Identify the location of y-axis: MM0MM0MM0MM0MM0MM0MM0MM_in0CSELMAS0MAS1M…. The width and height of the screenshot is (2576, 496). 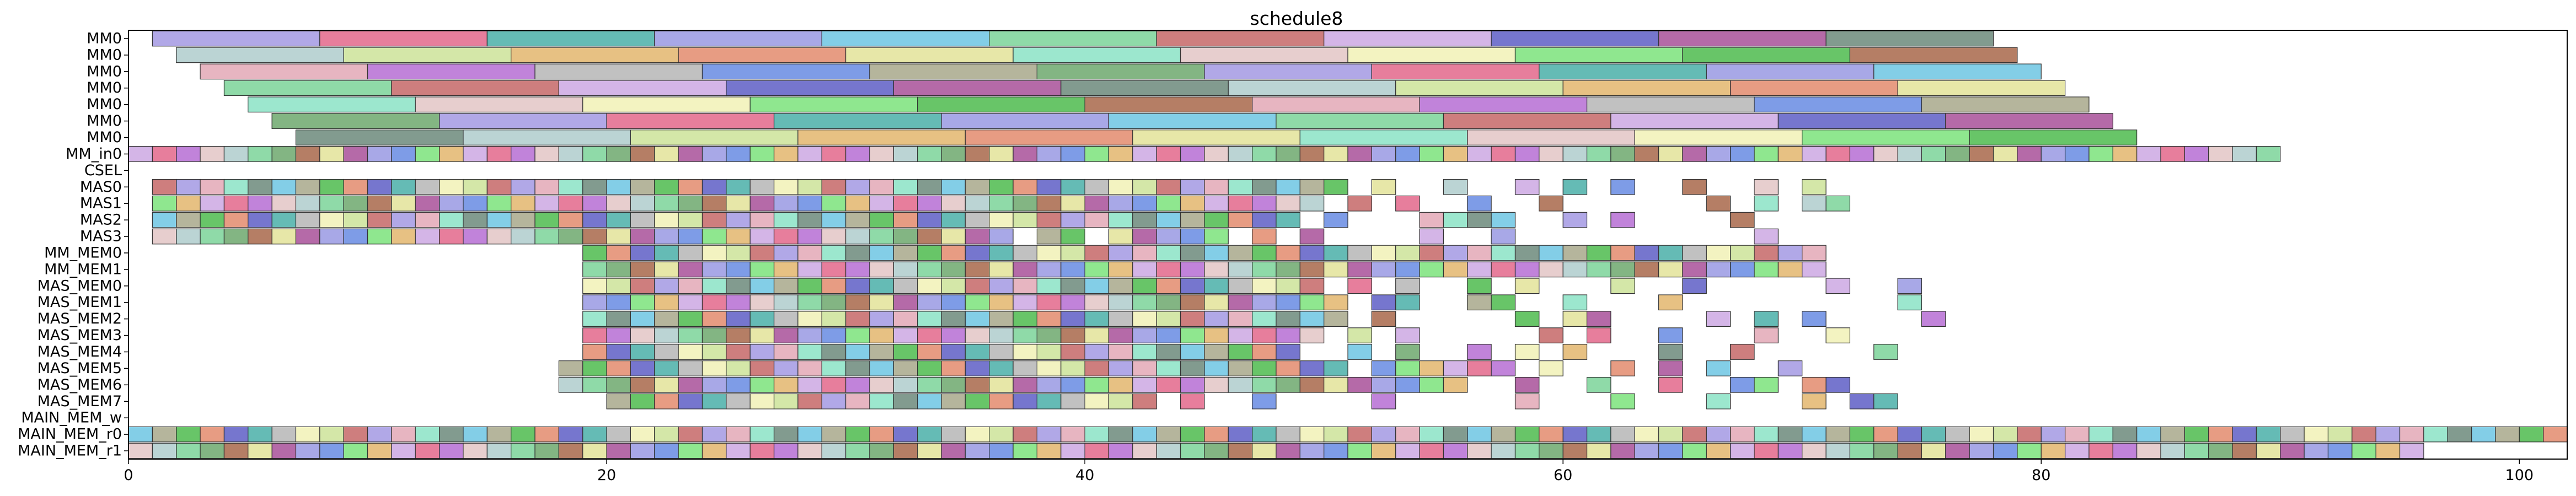
(73, 245).